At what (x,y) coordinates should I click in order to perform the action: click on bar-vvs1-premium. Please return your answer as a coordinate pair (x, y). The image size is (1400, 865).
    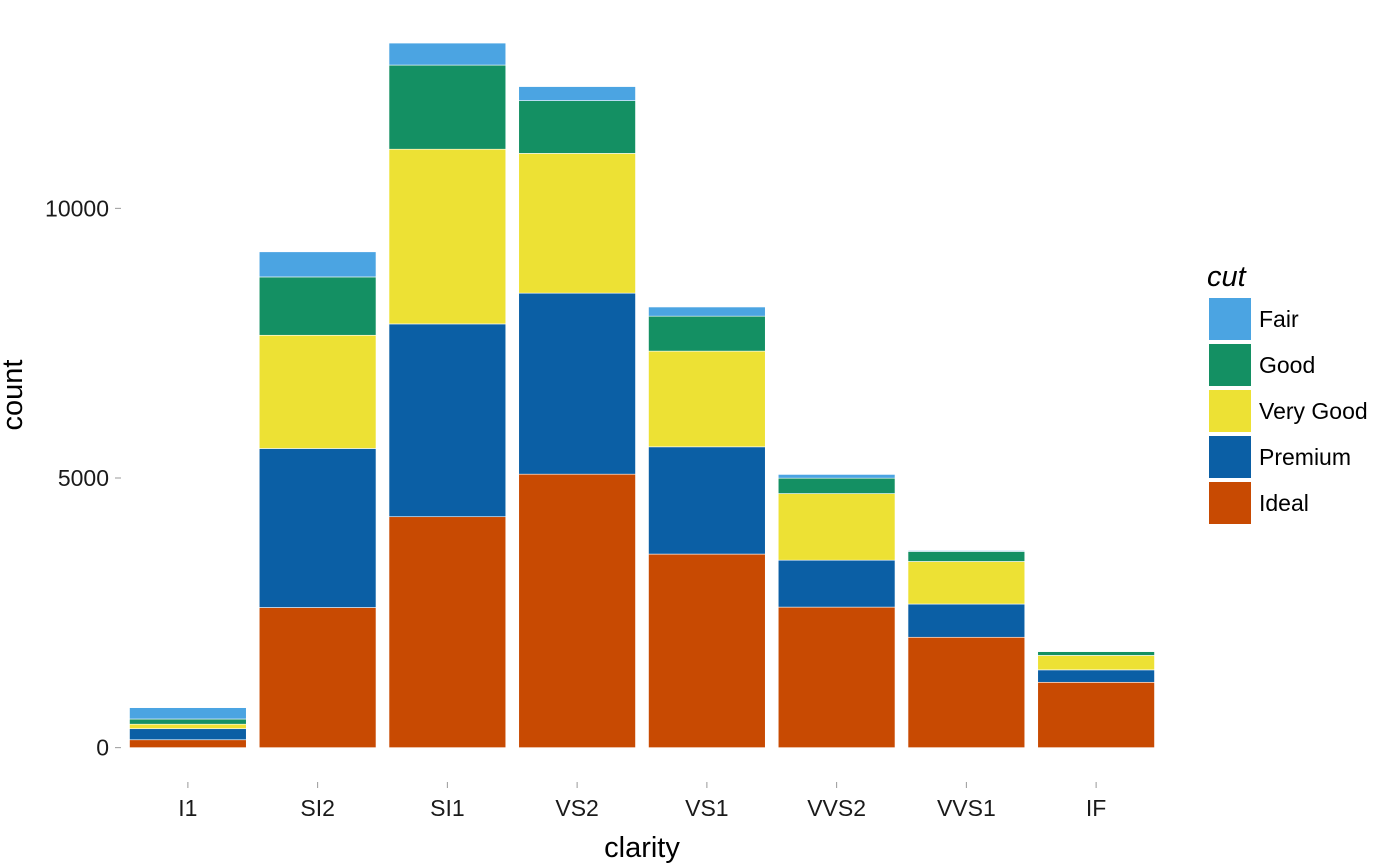
    Looking at the image, I should click on (966, 620).